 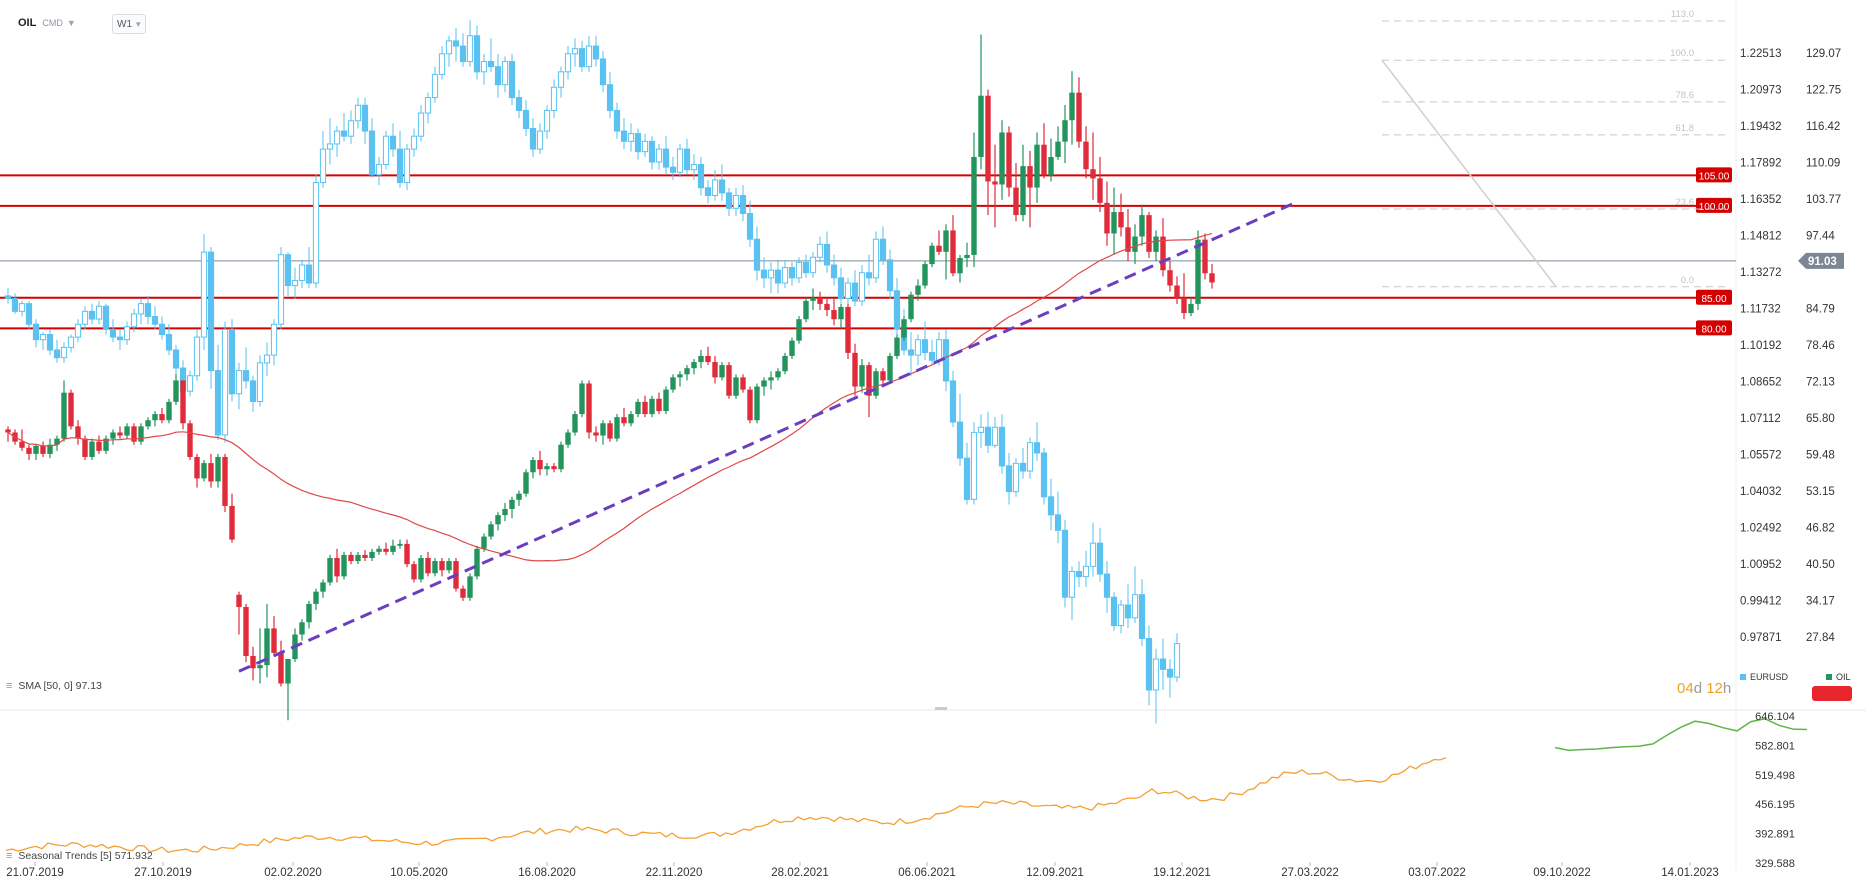 What do you see at coordinates (1761, 91) in the screenshot?
I see `eurusd-axis-label: 1.20973` at bounding box center [1761, 91].